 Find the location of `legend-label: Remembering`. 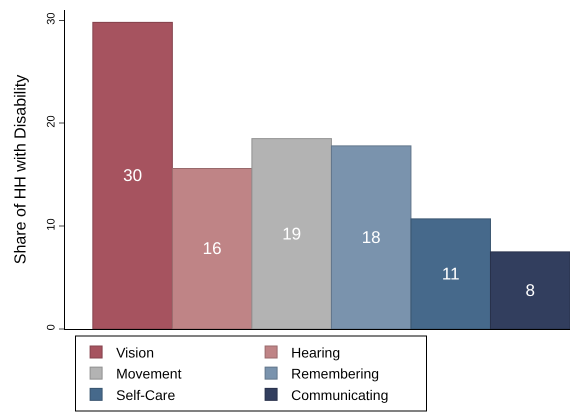

legend-label: Remembering is located at coordinates (335, 374).